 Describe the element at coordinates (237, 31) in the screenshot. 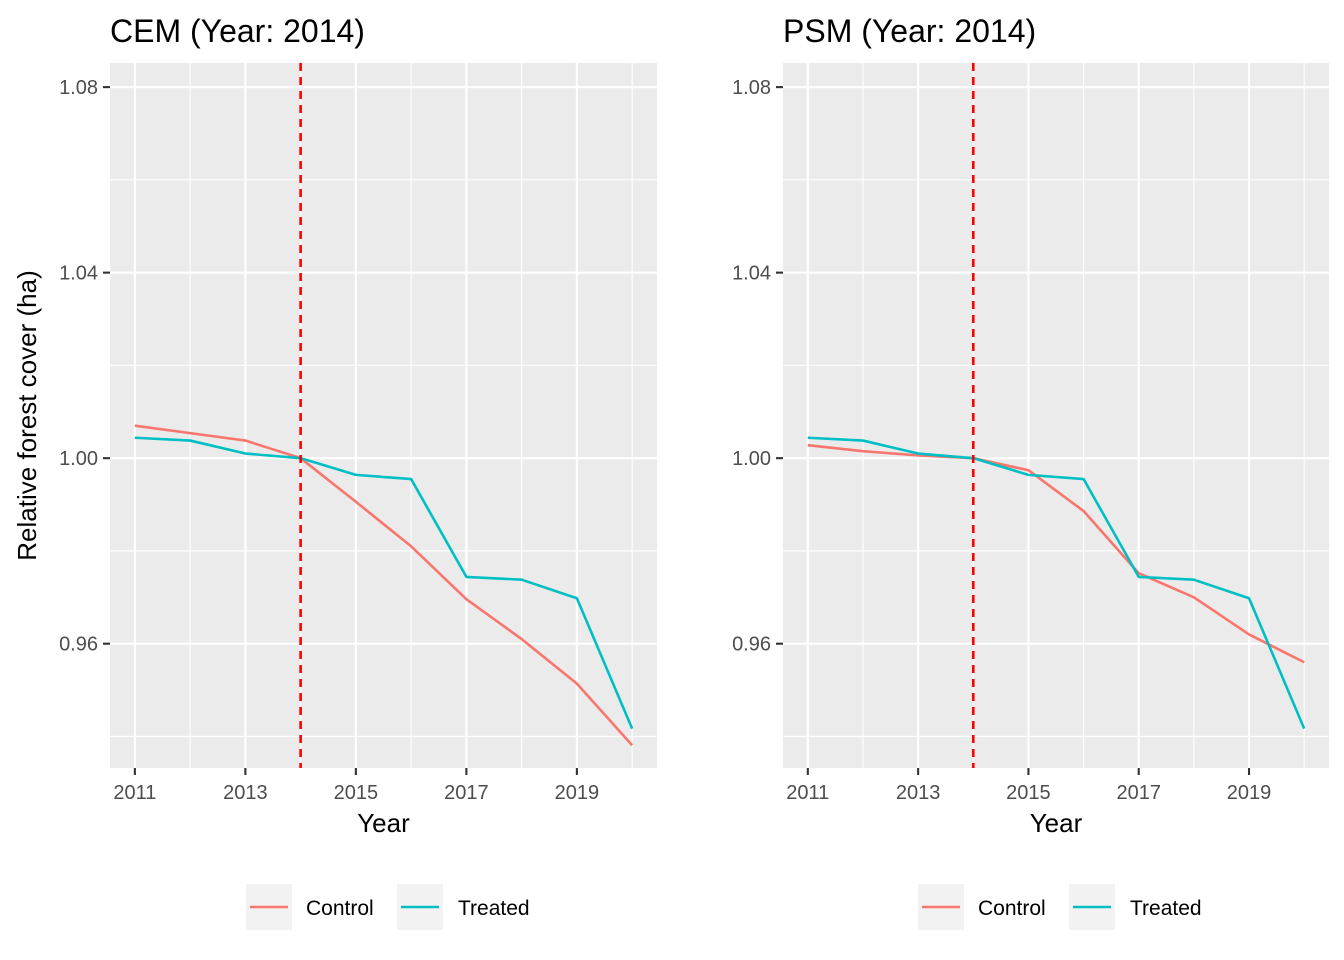

I see `panel-title: CEM (Year: 2014)` at that location.